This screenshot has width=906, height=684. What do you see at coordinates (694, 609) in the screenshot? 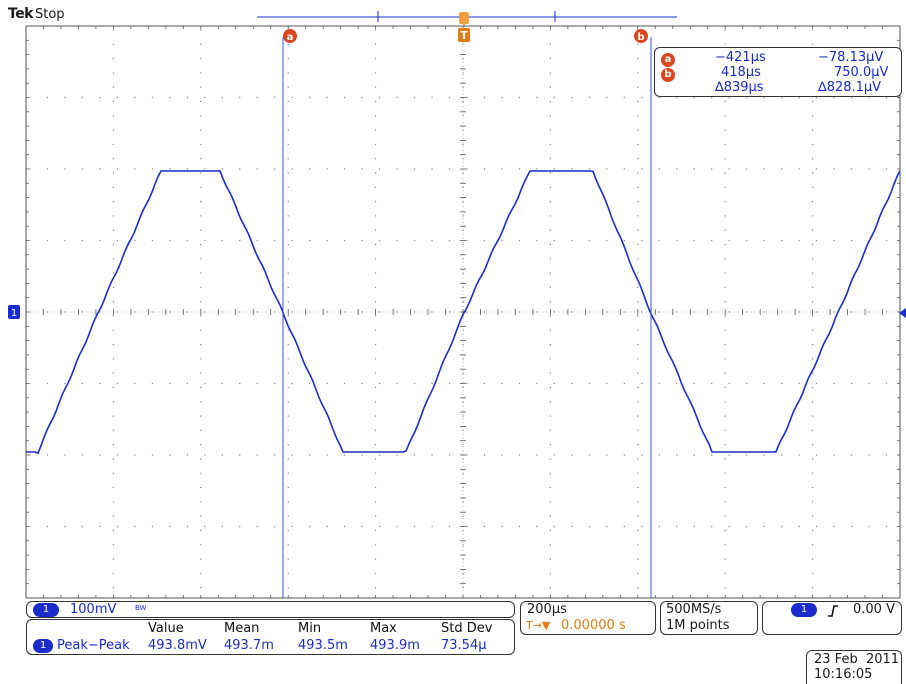
I see `sample-rate: 500MS/s` at bounding box center [694, 609].